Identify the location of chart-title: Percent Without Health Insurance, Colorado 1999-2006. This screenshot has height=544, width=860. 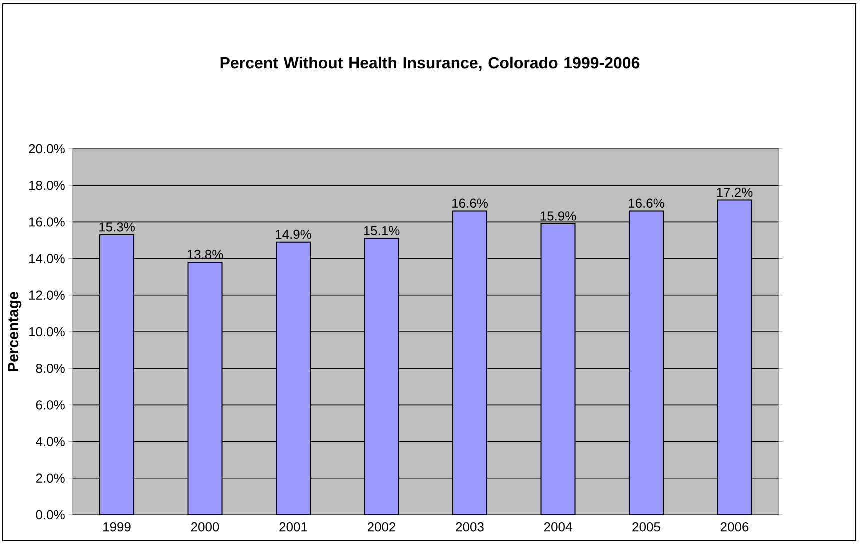
(430, 64).